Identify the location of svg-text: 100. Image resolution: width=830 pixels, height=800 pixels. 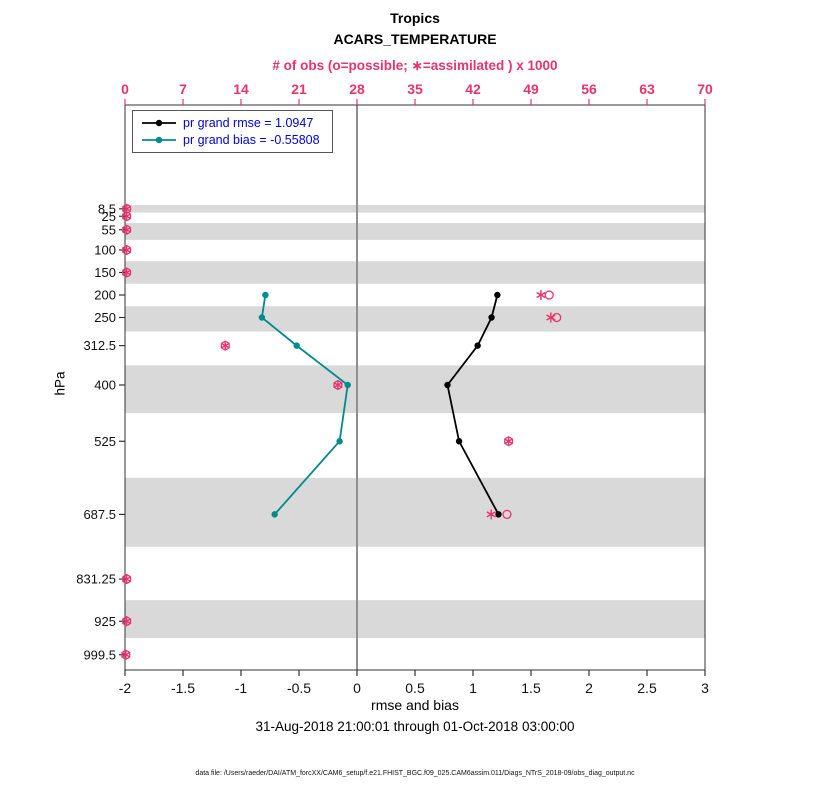
(105, 250).